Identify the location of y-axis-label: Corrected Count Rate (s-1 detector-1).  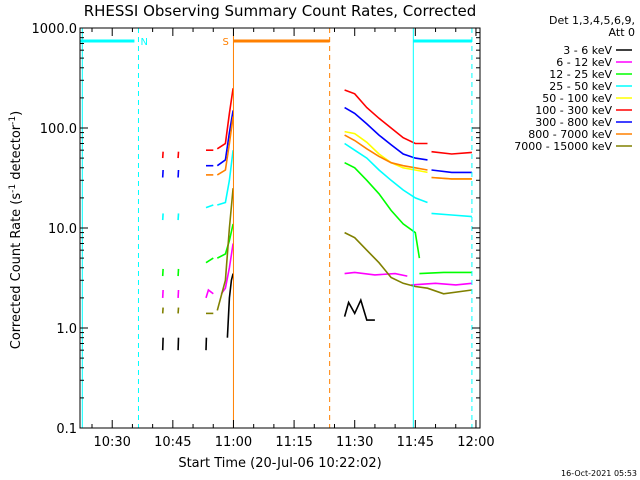
(16, 230).